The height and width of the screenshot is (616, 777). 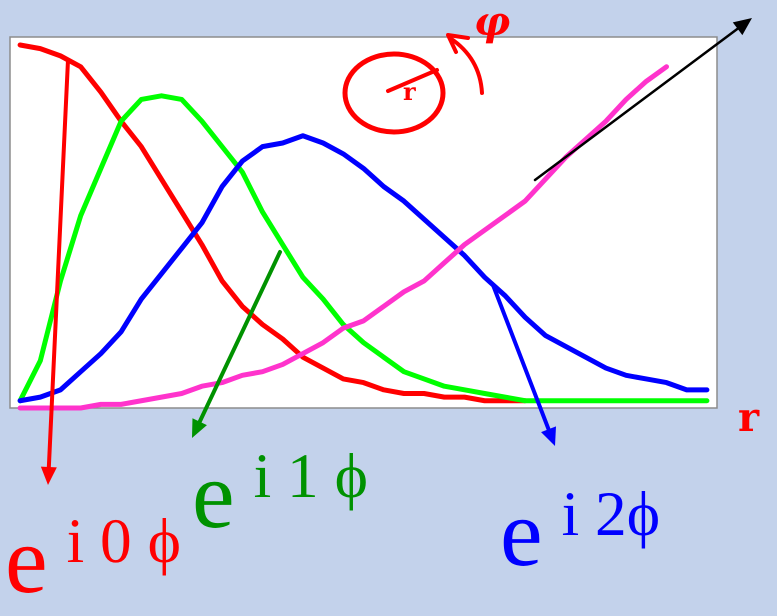 I want to click on annotation: r, so click(x=409, y=91).